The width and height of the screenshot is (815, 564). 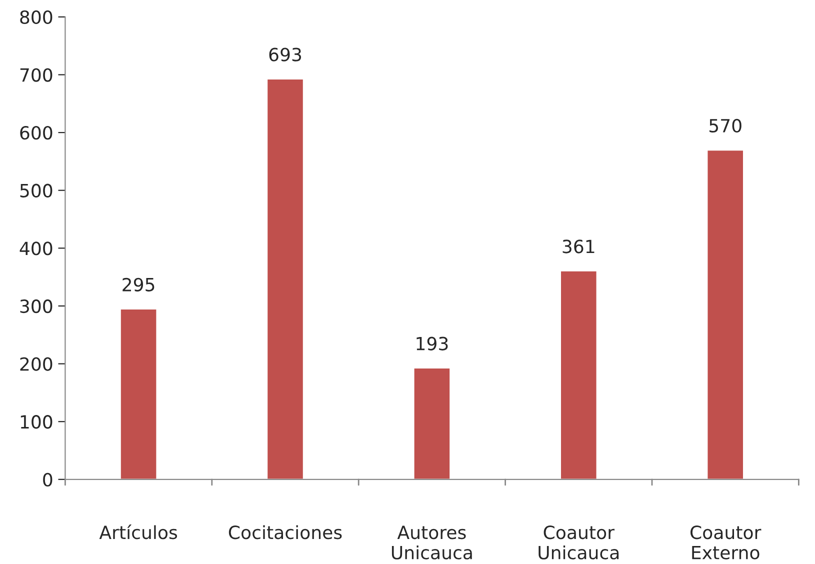 What do you see at coordinates (578, 543) in the screenshot?
I see `x-tick-label: Coautor Unicauca` at bounding box center [578, 543].